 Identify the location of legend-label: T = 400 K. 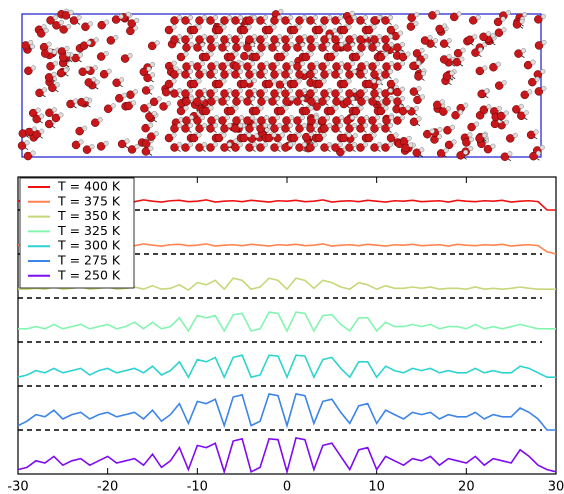
(89, 186).